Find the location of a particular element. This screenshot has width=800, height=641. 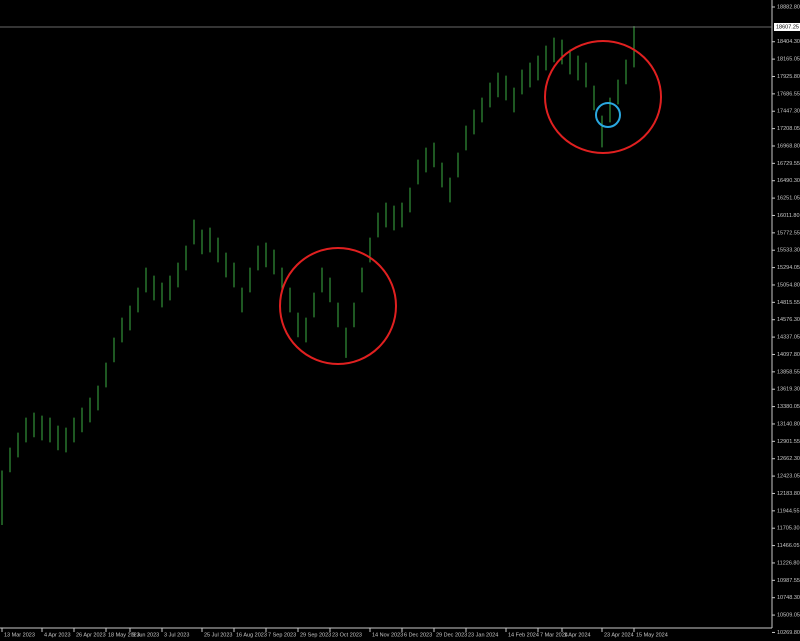

y-tick-label: 10269.80 is located at coordinates (788, 633).